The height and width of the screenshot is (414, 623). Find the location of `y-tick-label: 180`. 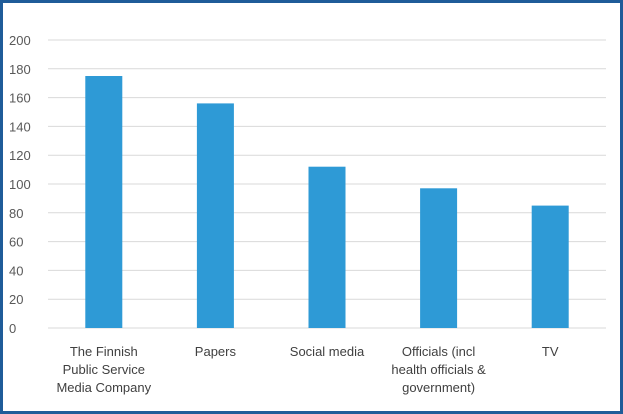

y-tick-label: 180 is located at coordinates (20, 69).